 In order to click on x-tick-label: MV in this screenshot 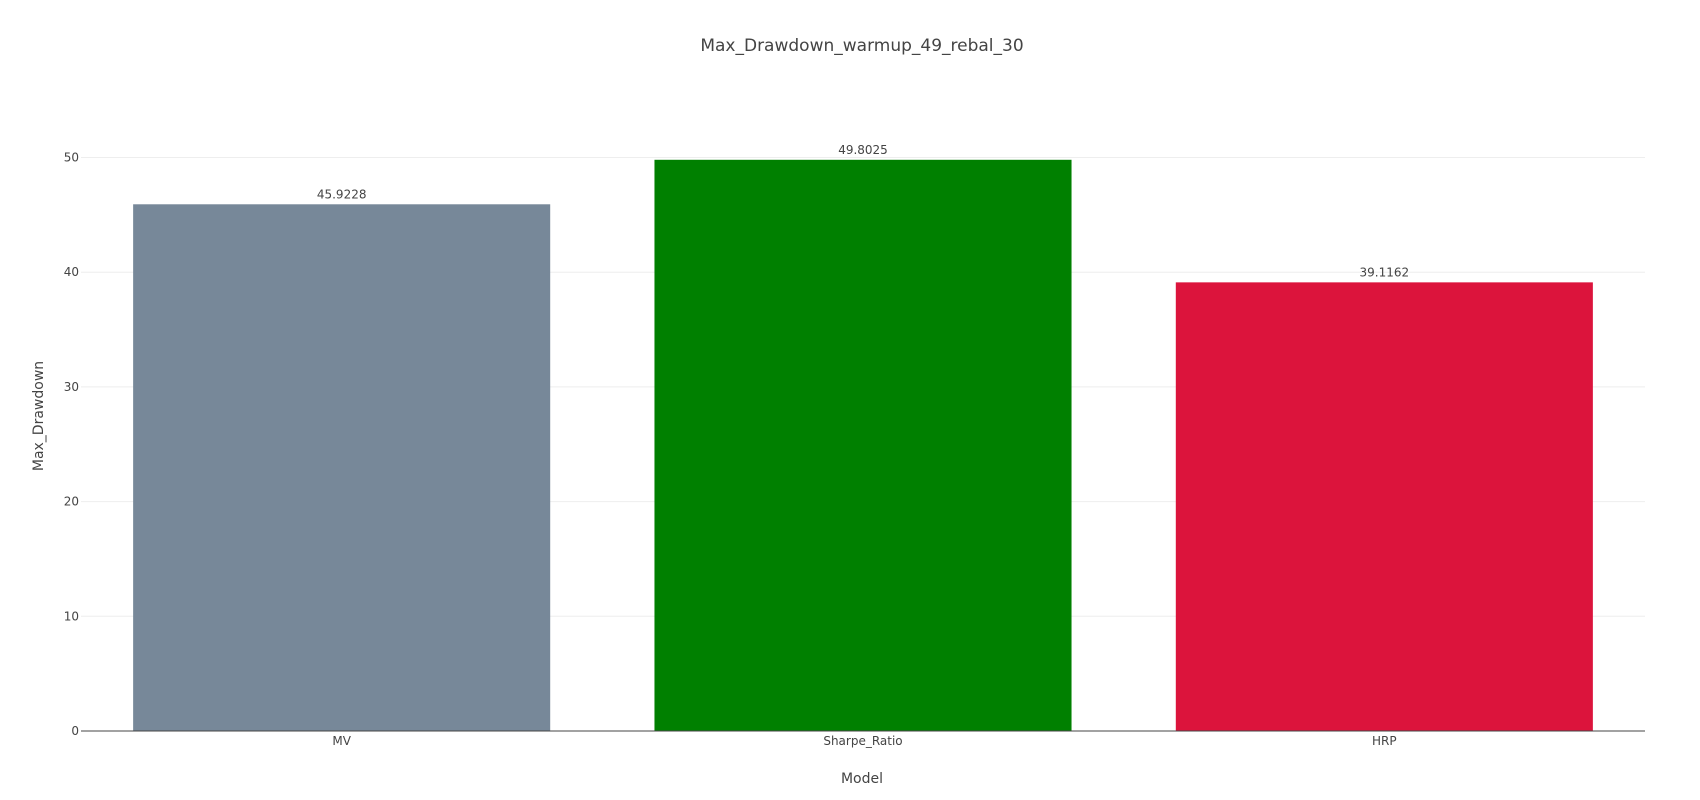, I will do `click(341, 741)`.